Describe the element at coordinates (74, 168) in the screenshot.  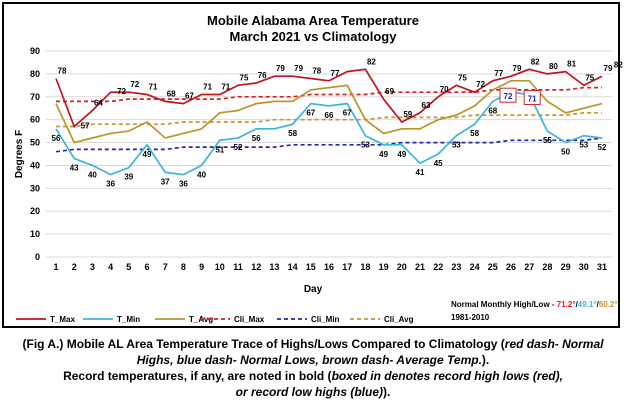
I see `data-label-t-min: 43` at that location.